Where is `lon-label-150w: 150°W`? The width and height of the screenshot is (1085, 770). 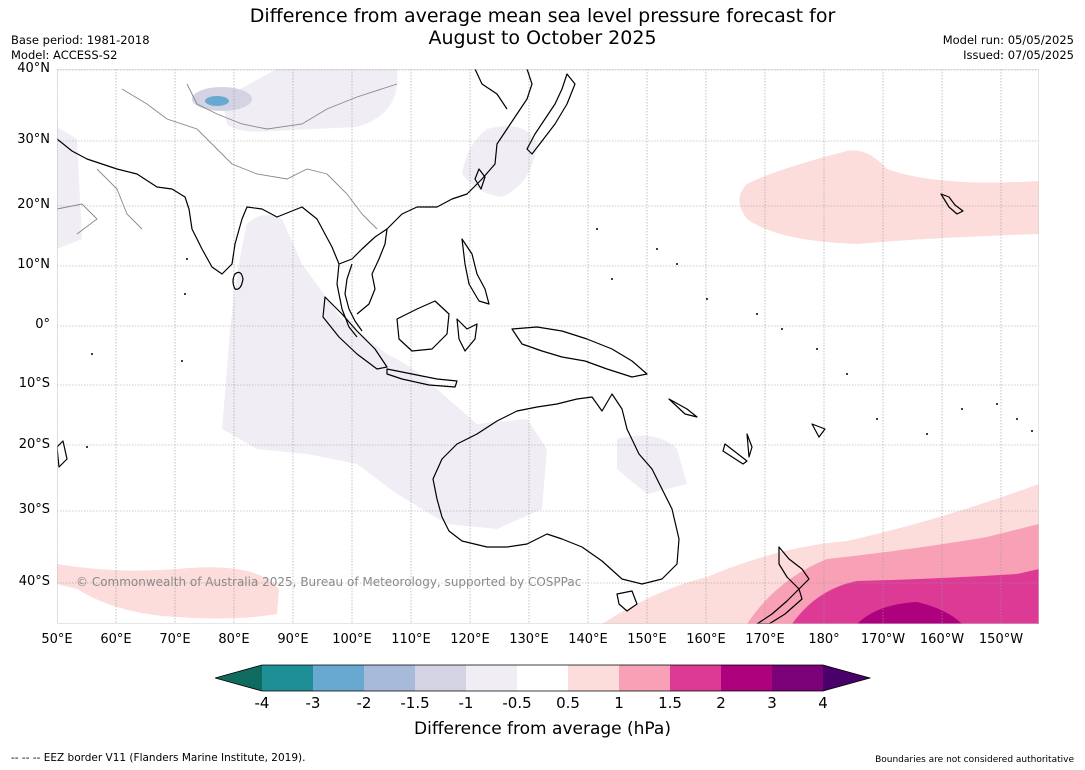 lon-label-150w: 150°W is located at coordinates (1001, 639).